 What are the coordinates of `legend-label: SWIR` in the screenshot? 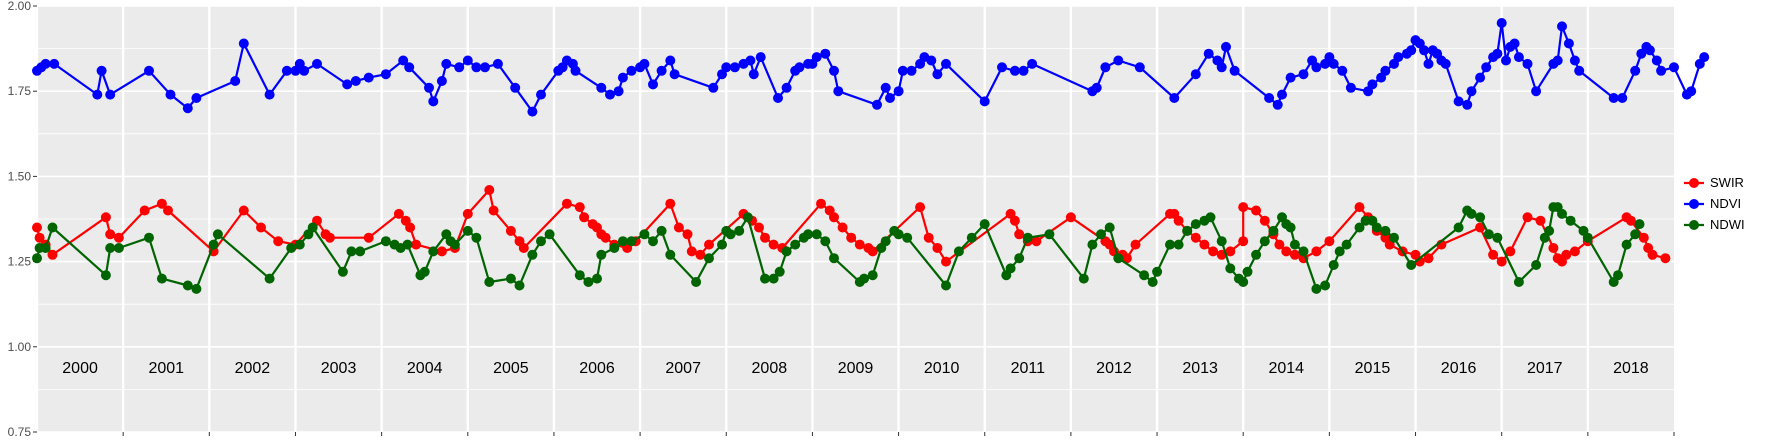 It's located at (1727, 182).